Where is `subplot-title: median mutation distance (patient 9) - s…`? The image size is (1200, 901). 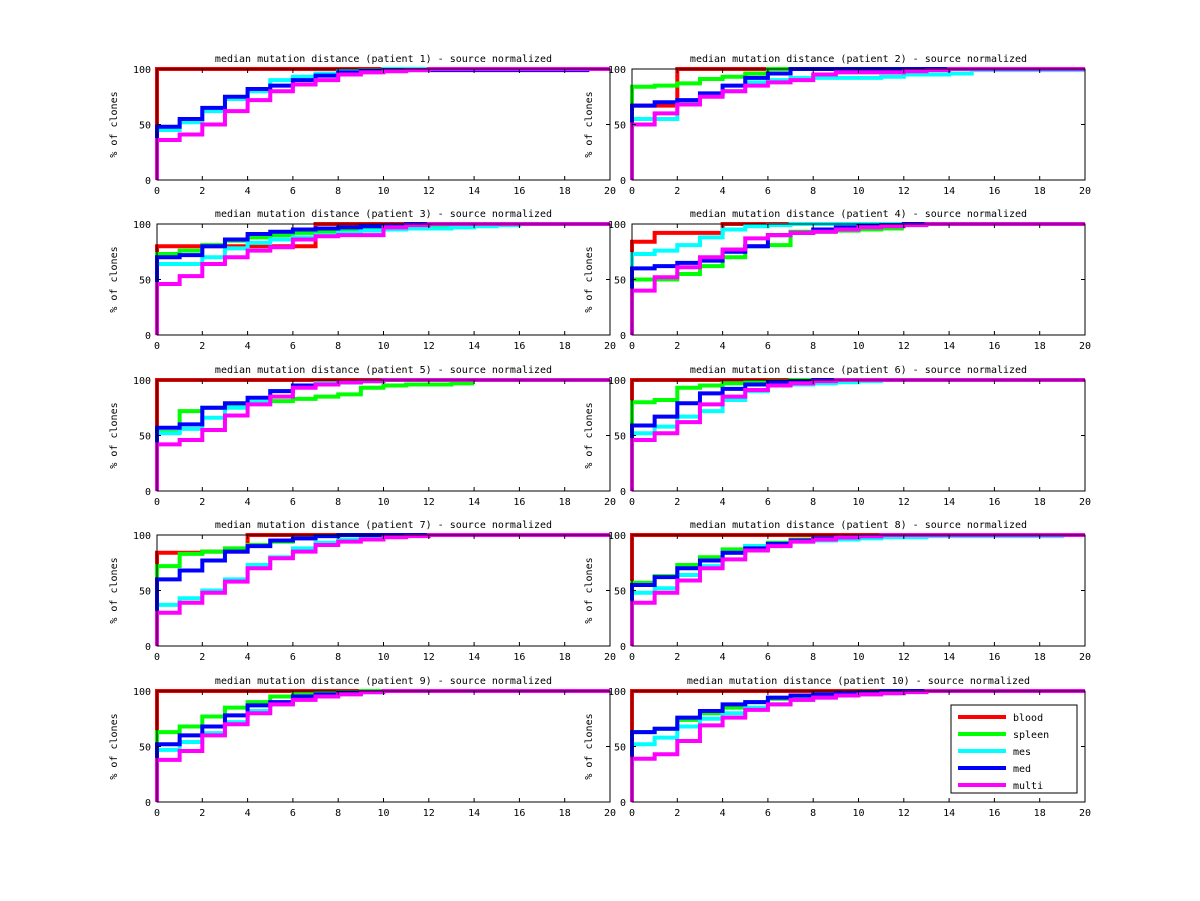 subplot-title: median mutation distance (patient 9) - s… is located at coordinates (383, 681).